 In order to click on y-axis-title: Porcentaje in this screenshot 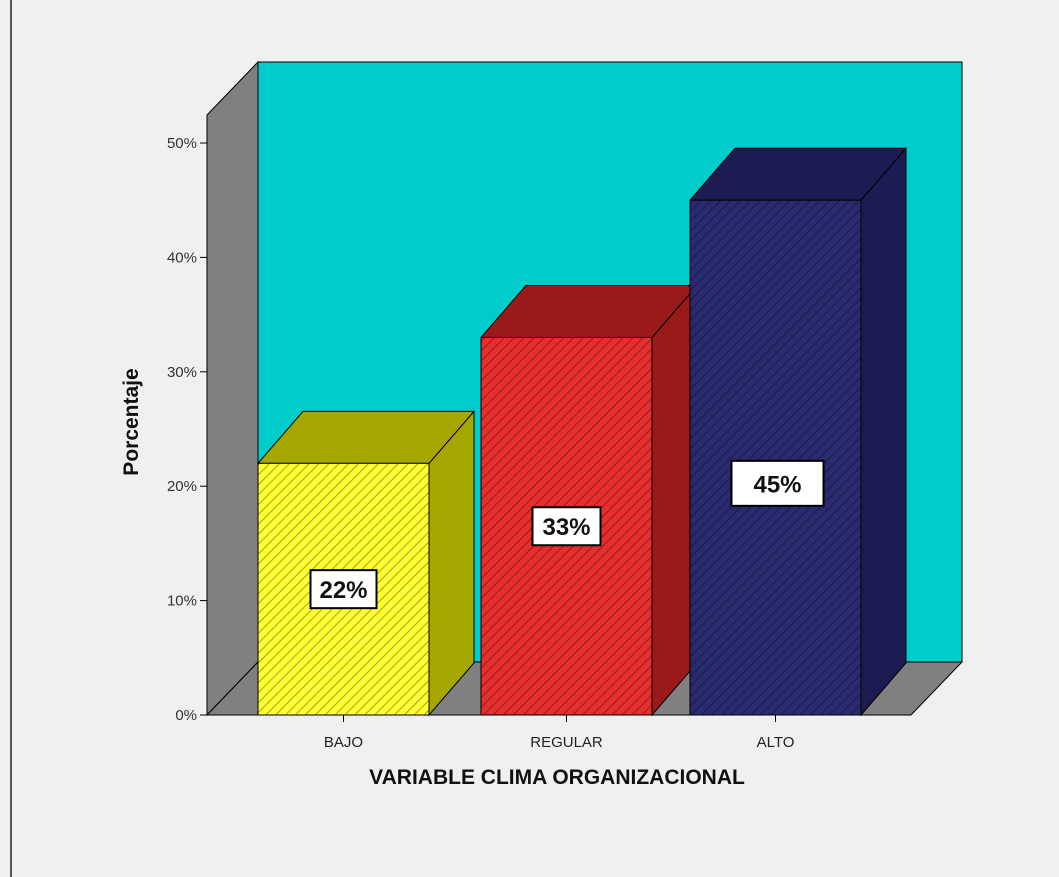, I will do `click(131, 421)`.